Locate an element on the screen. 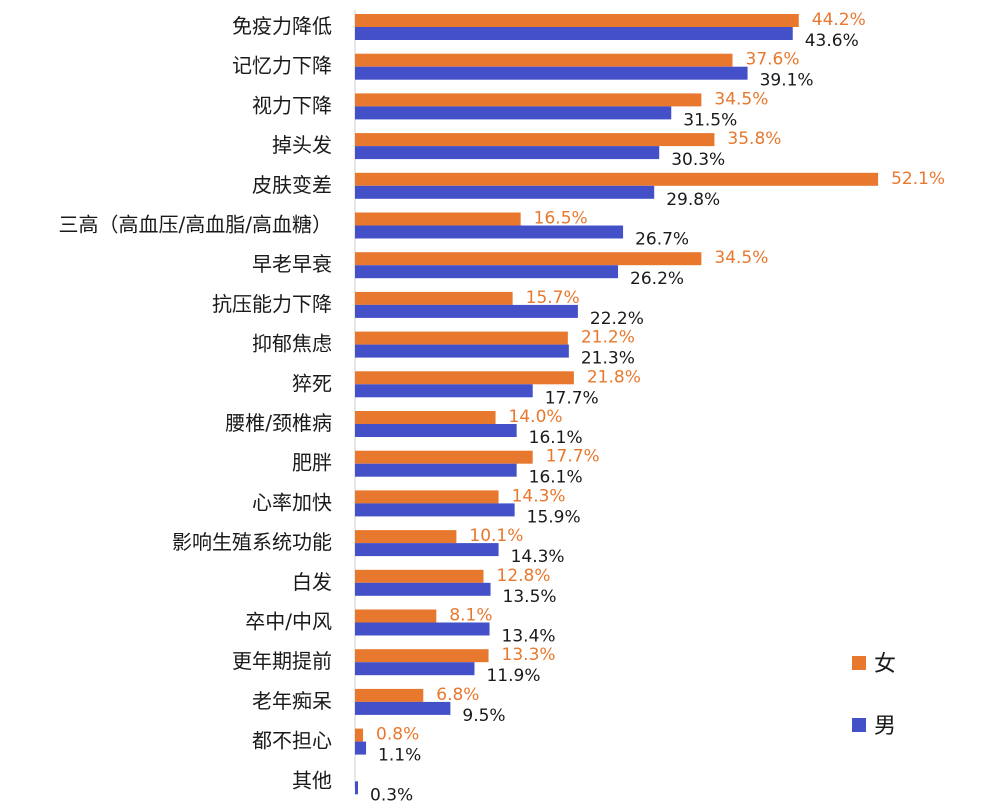 This screenshot has height=805, width=987. data-label-female: 21.2% is located at coordinates (608, 338).